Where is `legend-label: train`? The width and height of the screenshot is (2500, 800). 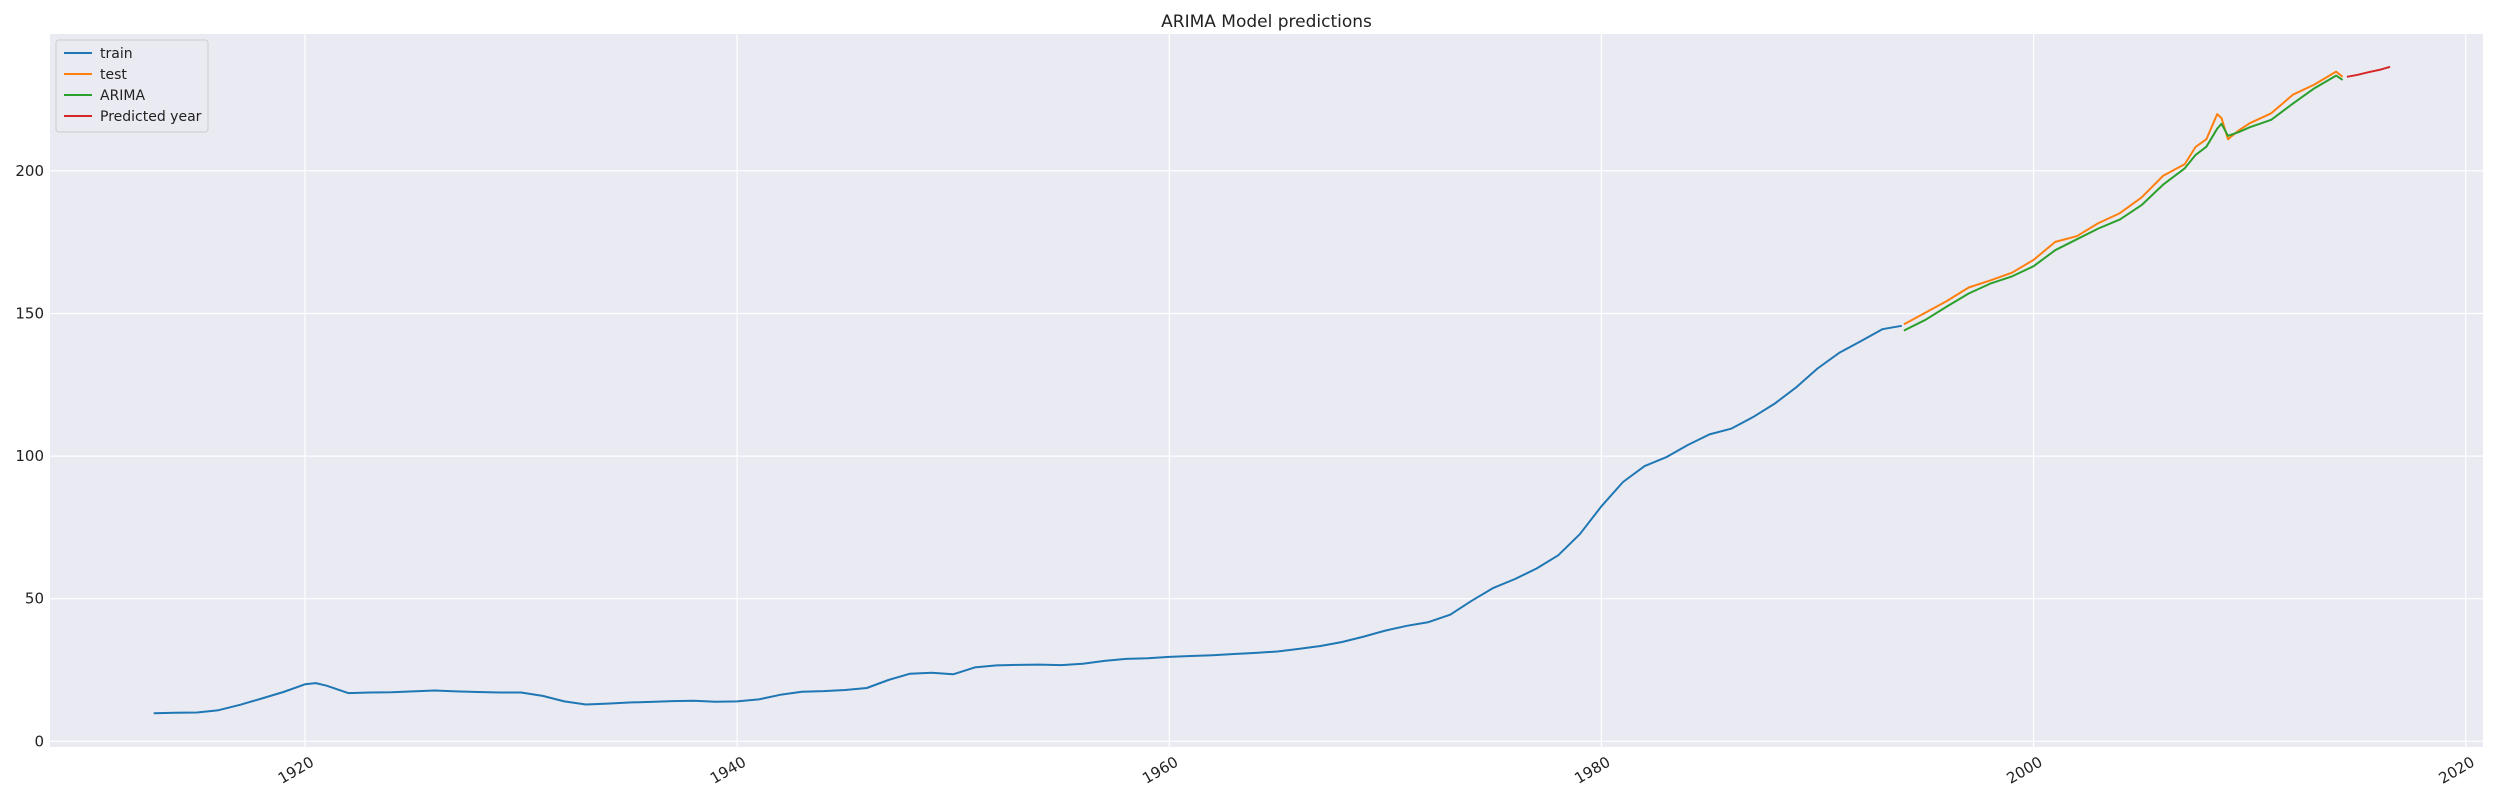 legend-label: train is located at coordinates (116, 54).